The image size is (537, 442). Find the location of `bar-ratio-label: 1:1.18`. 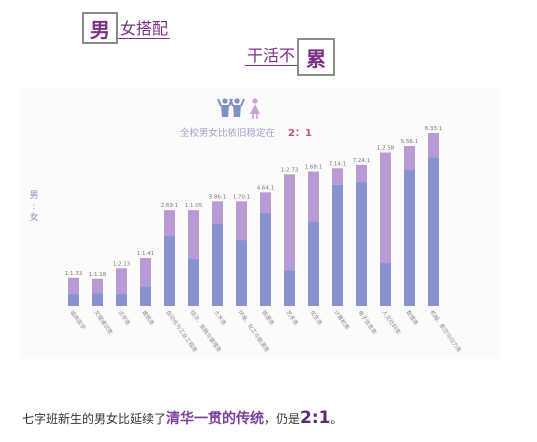

bar-ratio-label: 1:1.18 is located at coordinates (98, 275).